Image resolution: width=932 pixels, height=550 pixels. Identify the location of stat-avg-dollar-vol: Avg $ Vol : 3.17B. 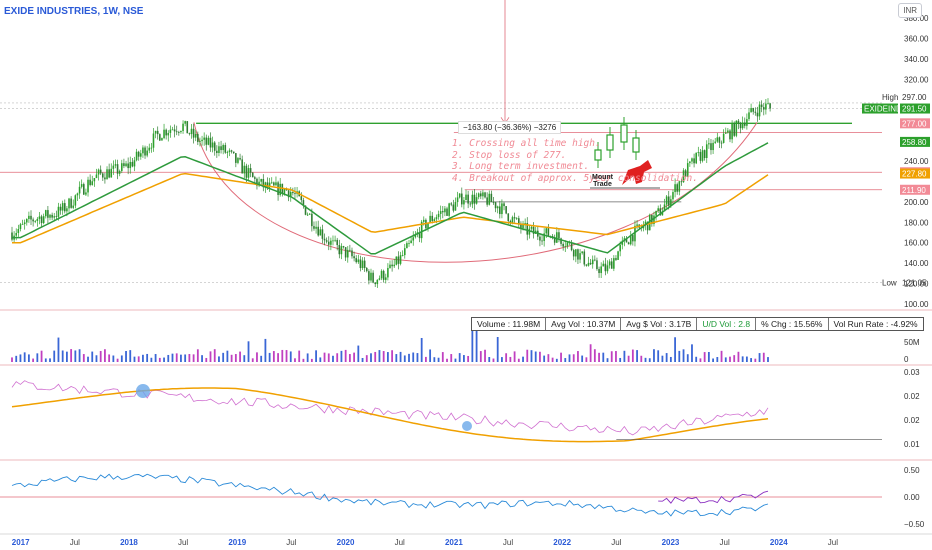
(659, 324).